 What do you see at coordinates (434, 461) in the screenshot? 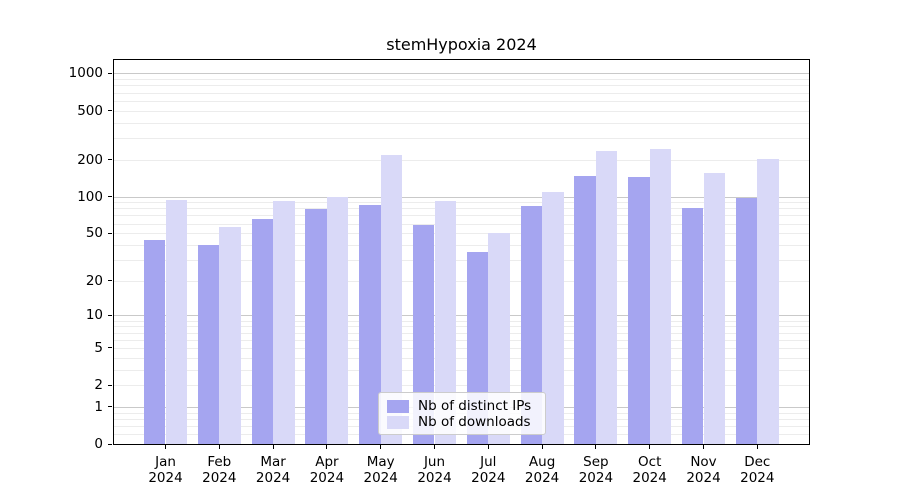
I see `x-tick-label-month: Jun` at bounding box center [434, 461].